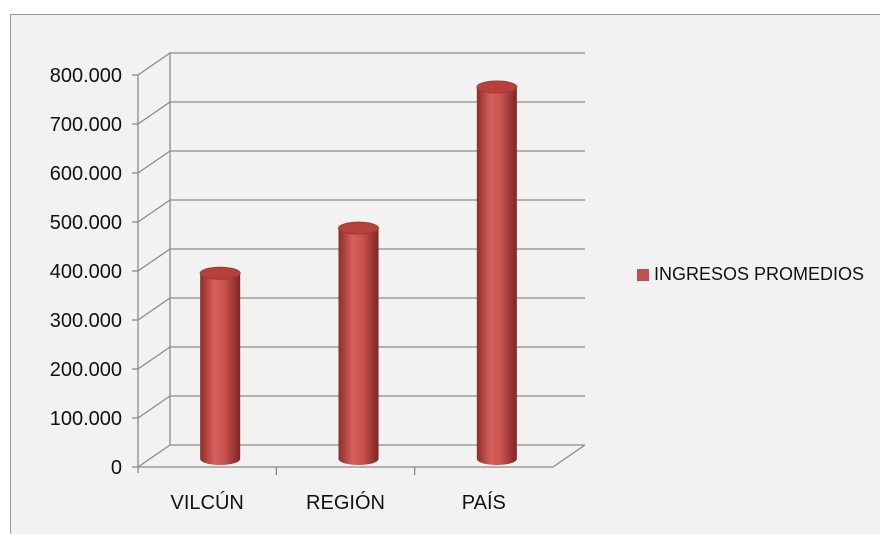 The width and height of the screenshot is (883, 534). I want to click on x-tick-label: REGIÓN, so click(345, 502).